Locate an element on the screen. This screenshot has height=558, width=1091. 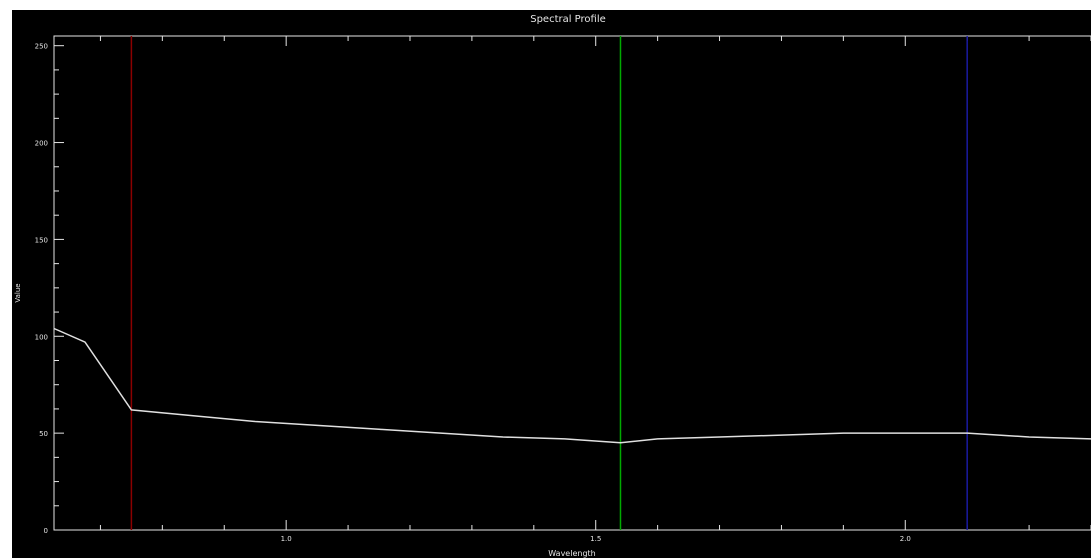
y-tick-label: 50 is located at coordinates (43, 434).